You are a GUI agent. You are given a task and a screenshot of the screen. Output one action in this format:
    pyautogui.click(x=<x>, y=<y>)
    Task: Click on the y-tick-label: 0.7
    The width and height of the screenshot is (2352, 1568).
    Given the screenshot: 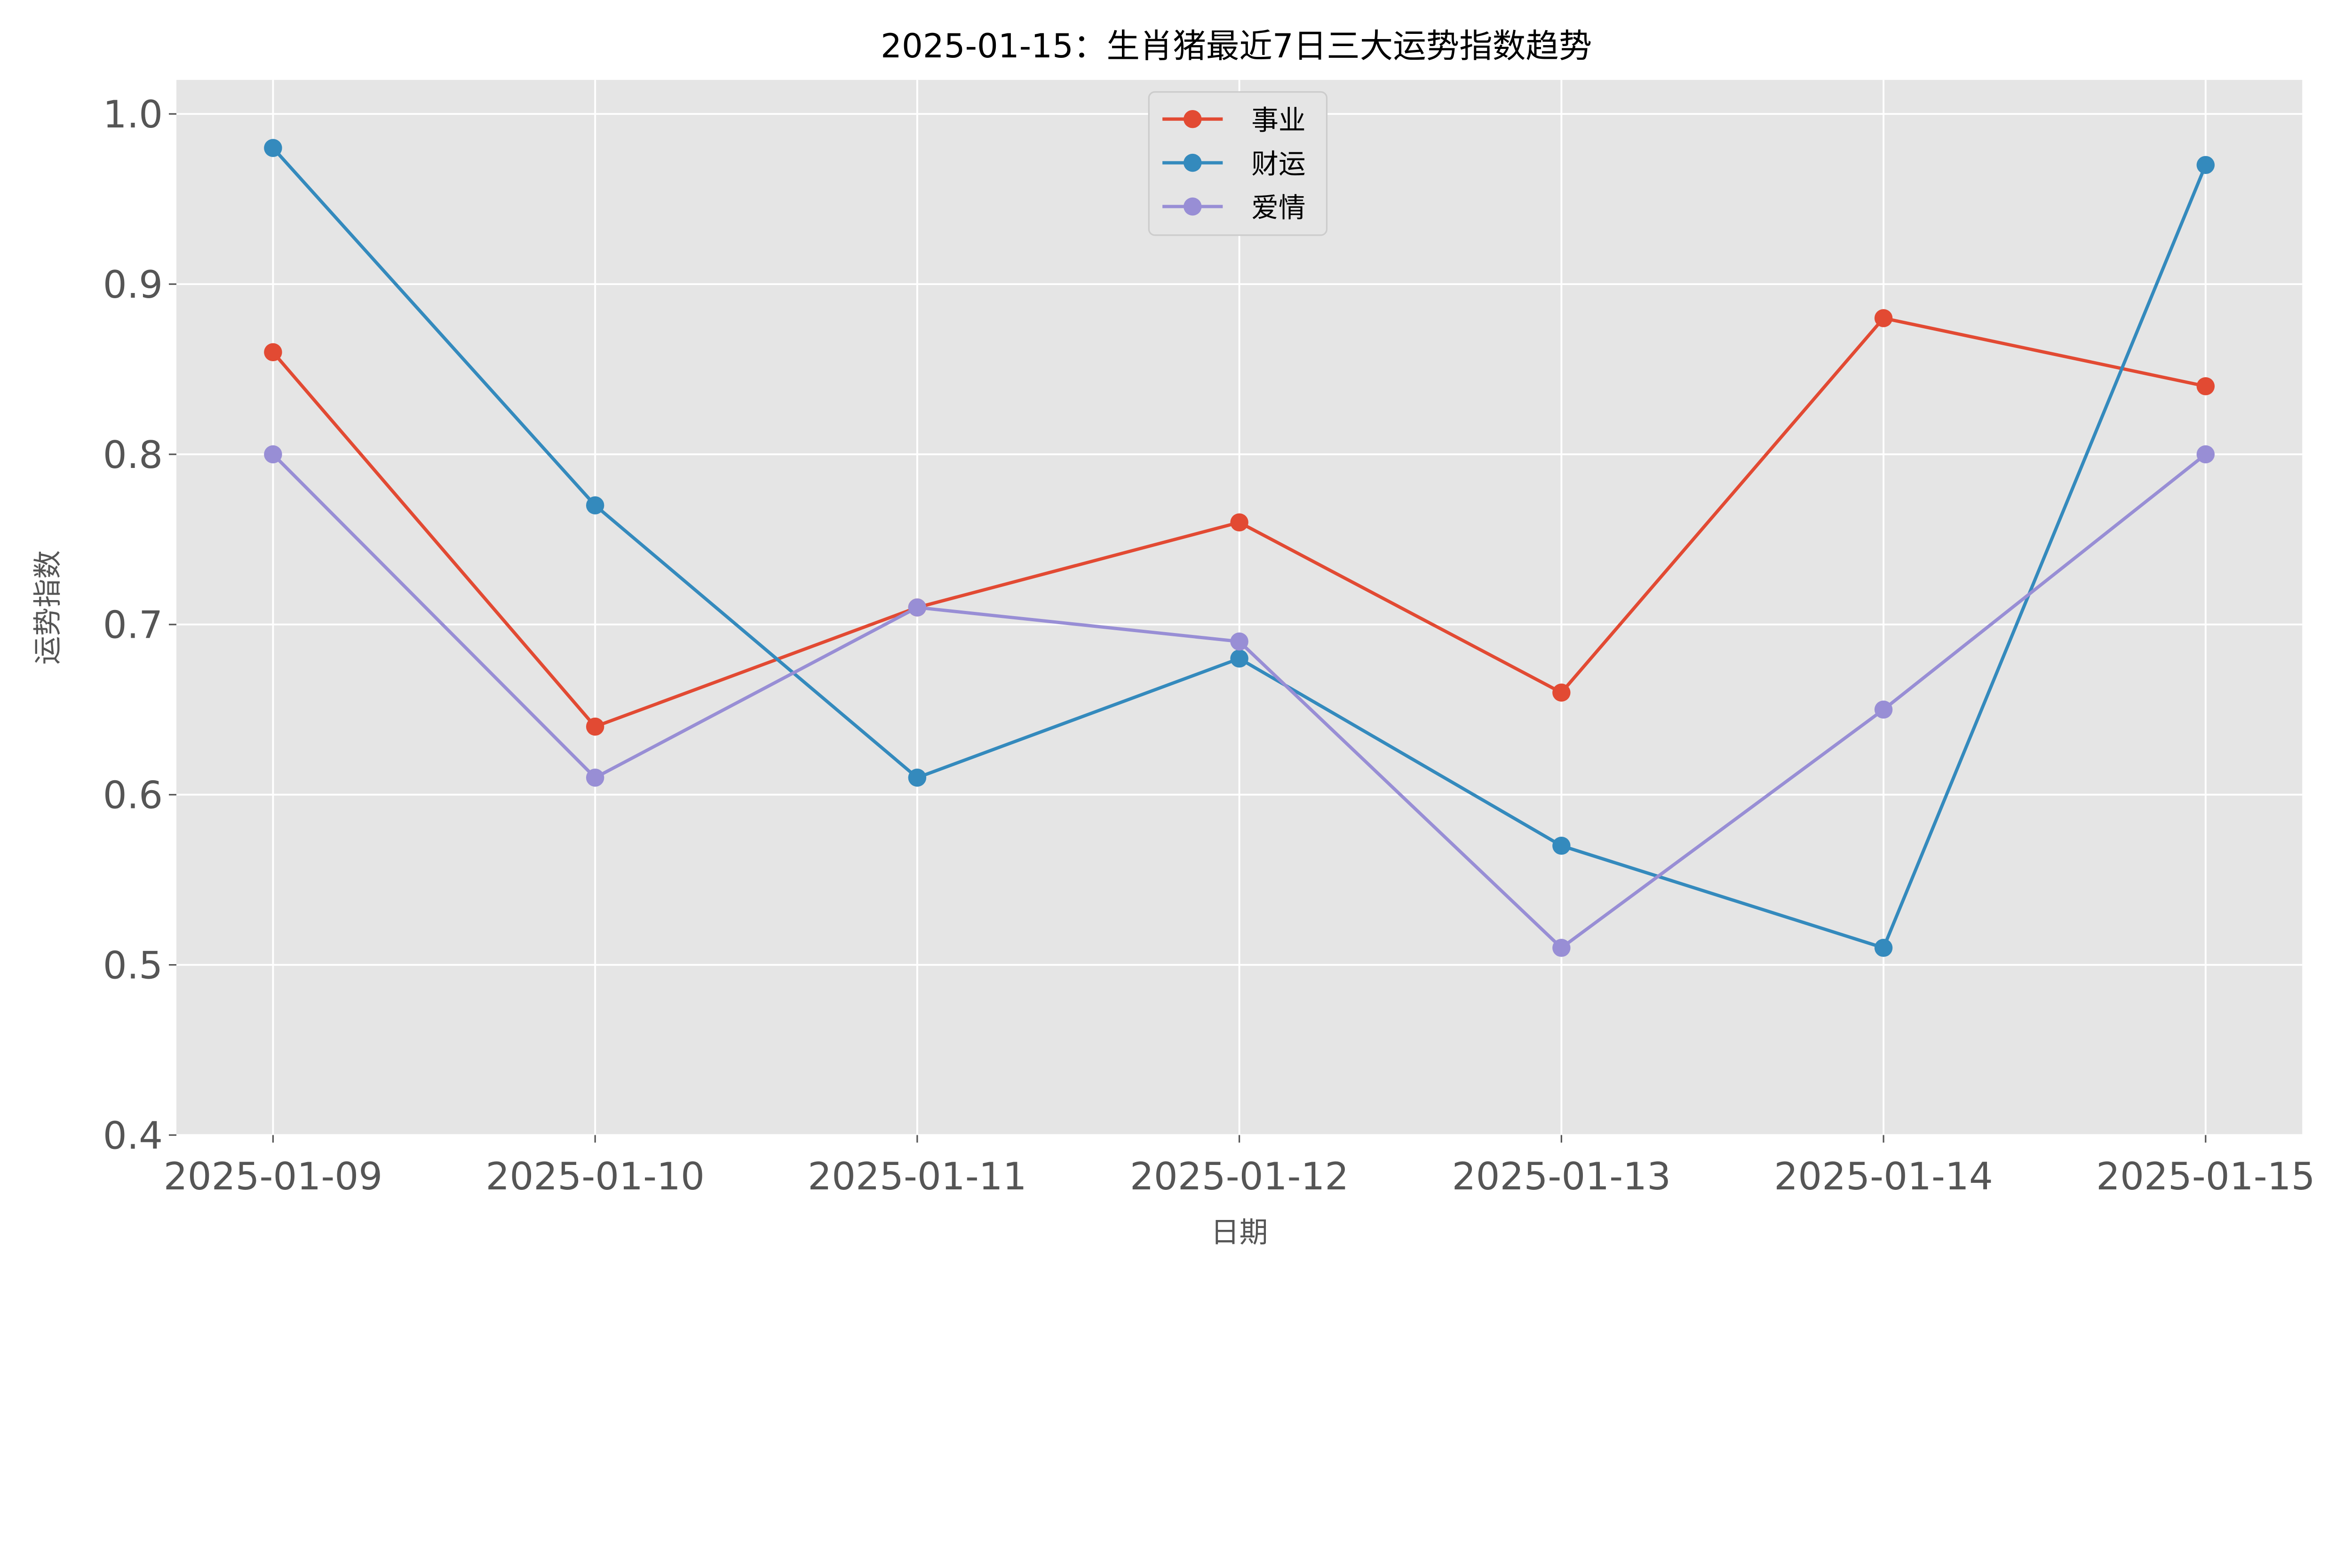 What is the action you would take?
    pyautogui.click(x=133, y=625)
    